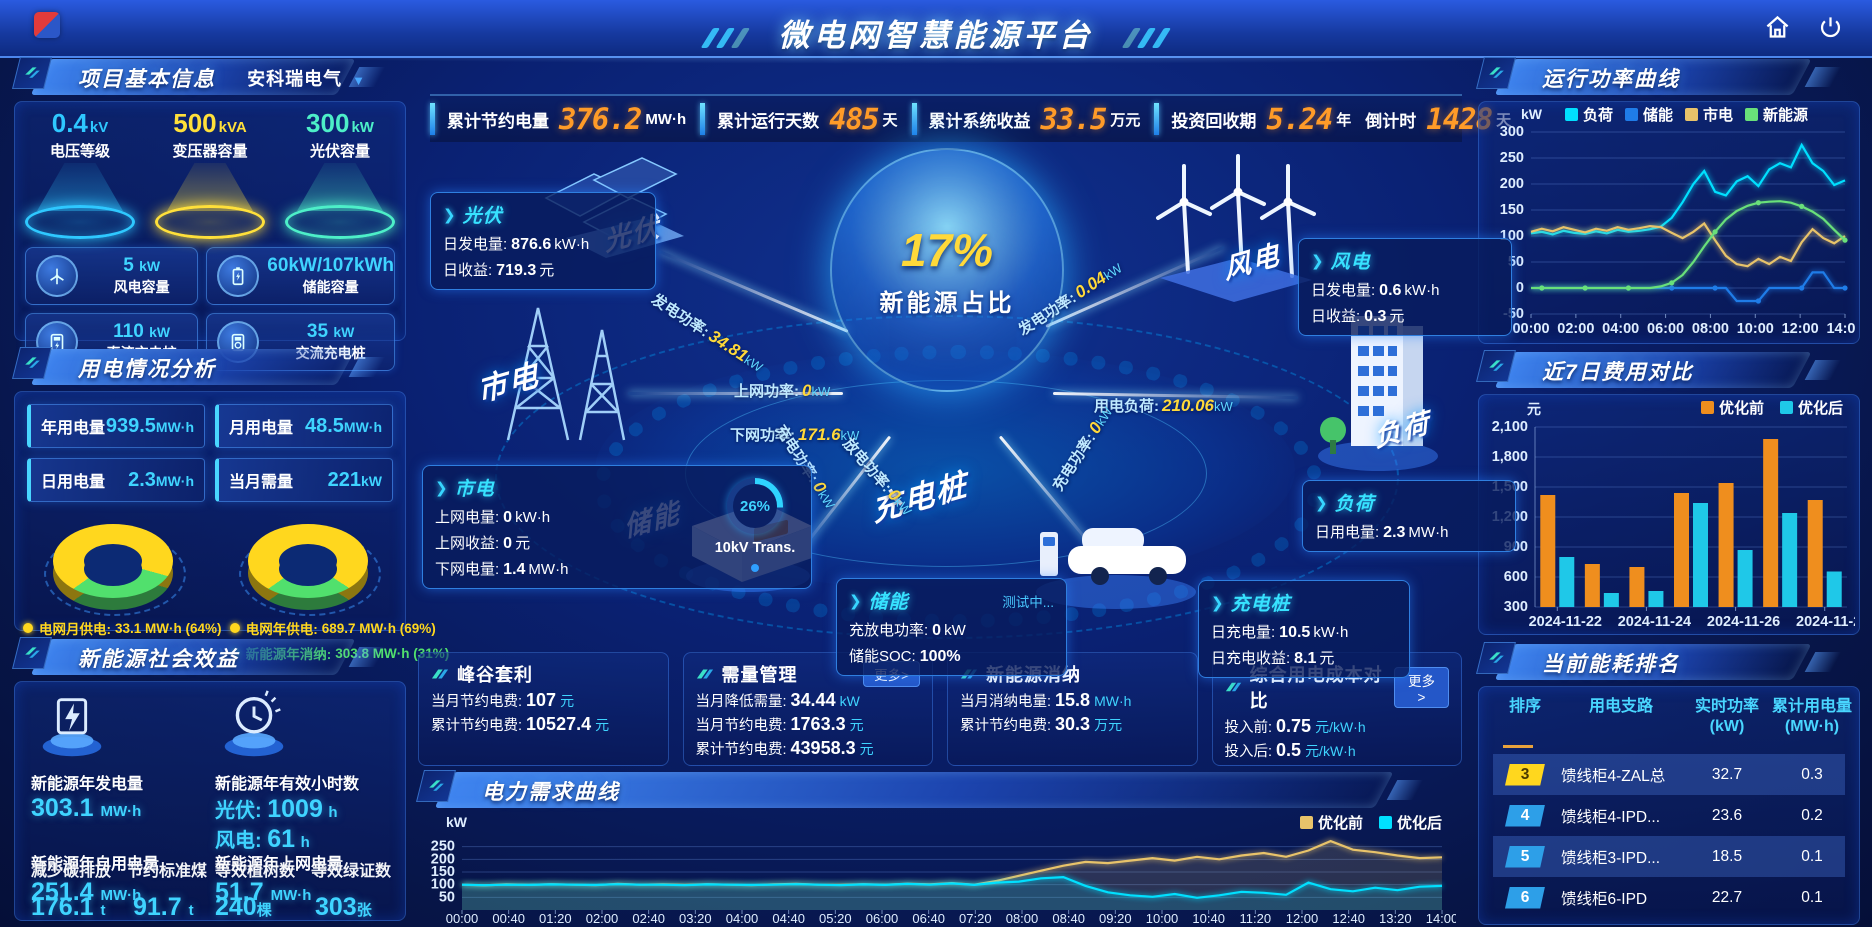 This screenshot has height=927, width=1872. I want to click on renewable-ratio-label: 新能源占比, so click(947, 303).